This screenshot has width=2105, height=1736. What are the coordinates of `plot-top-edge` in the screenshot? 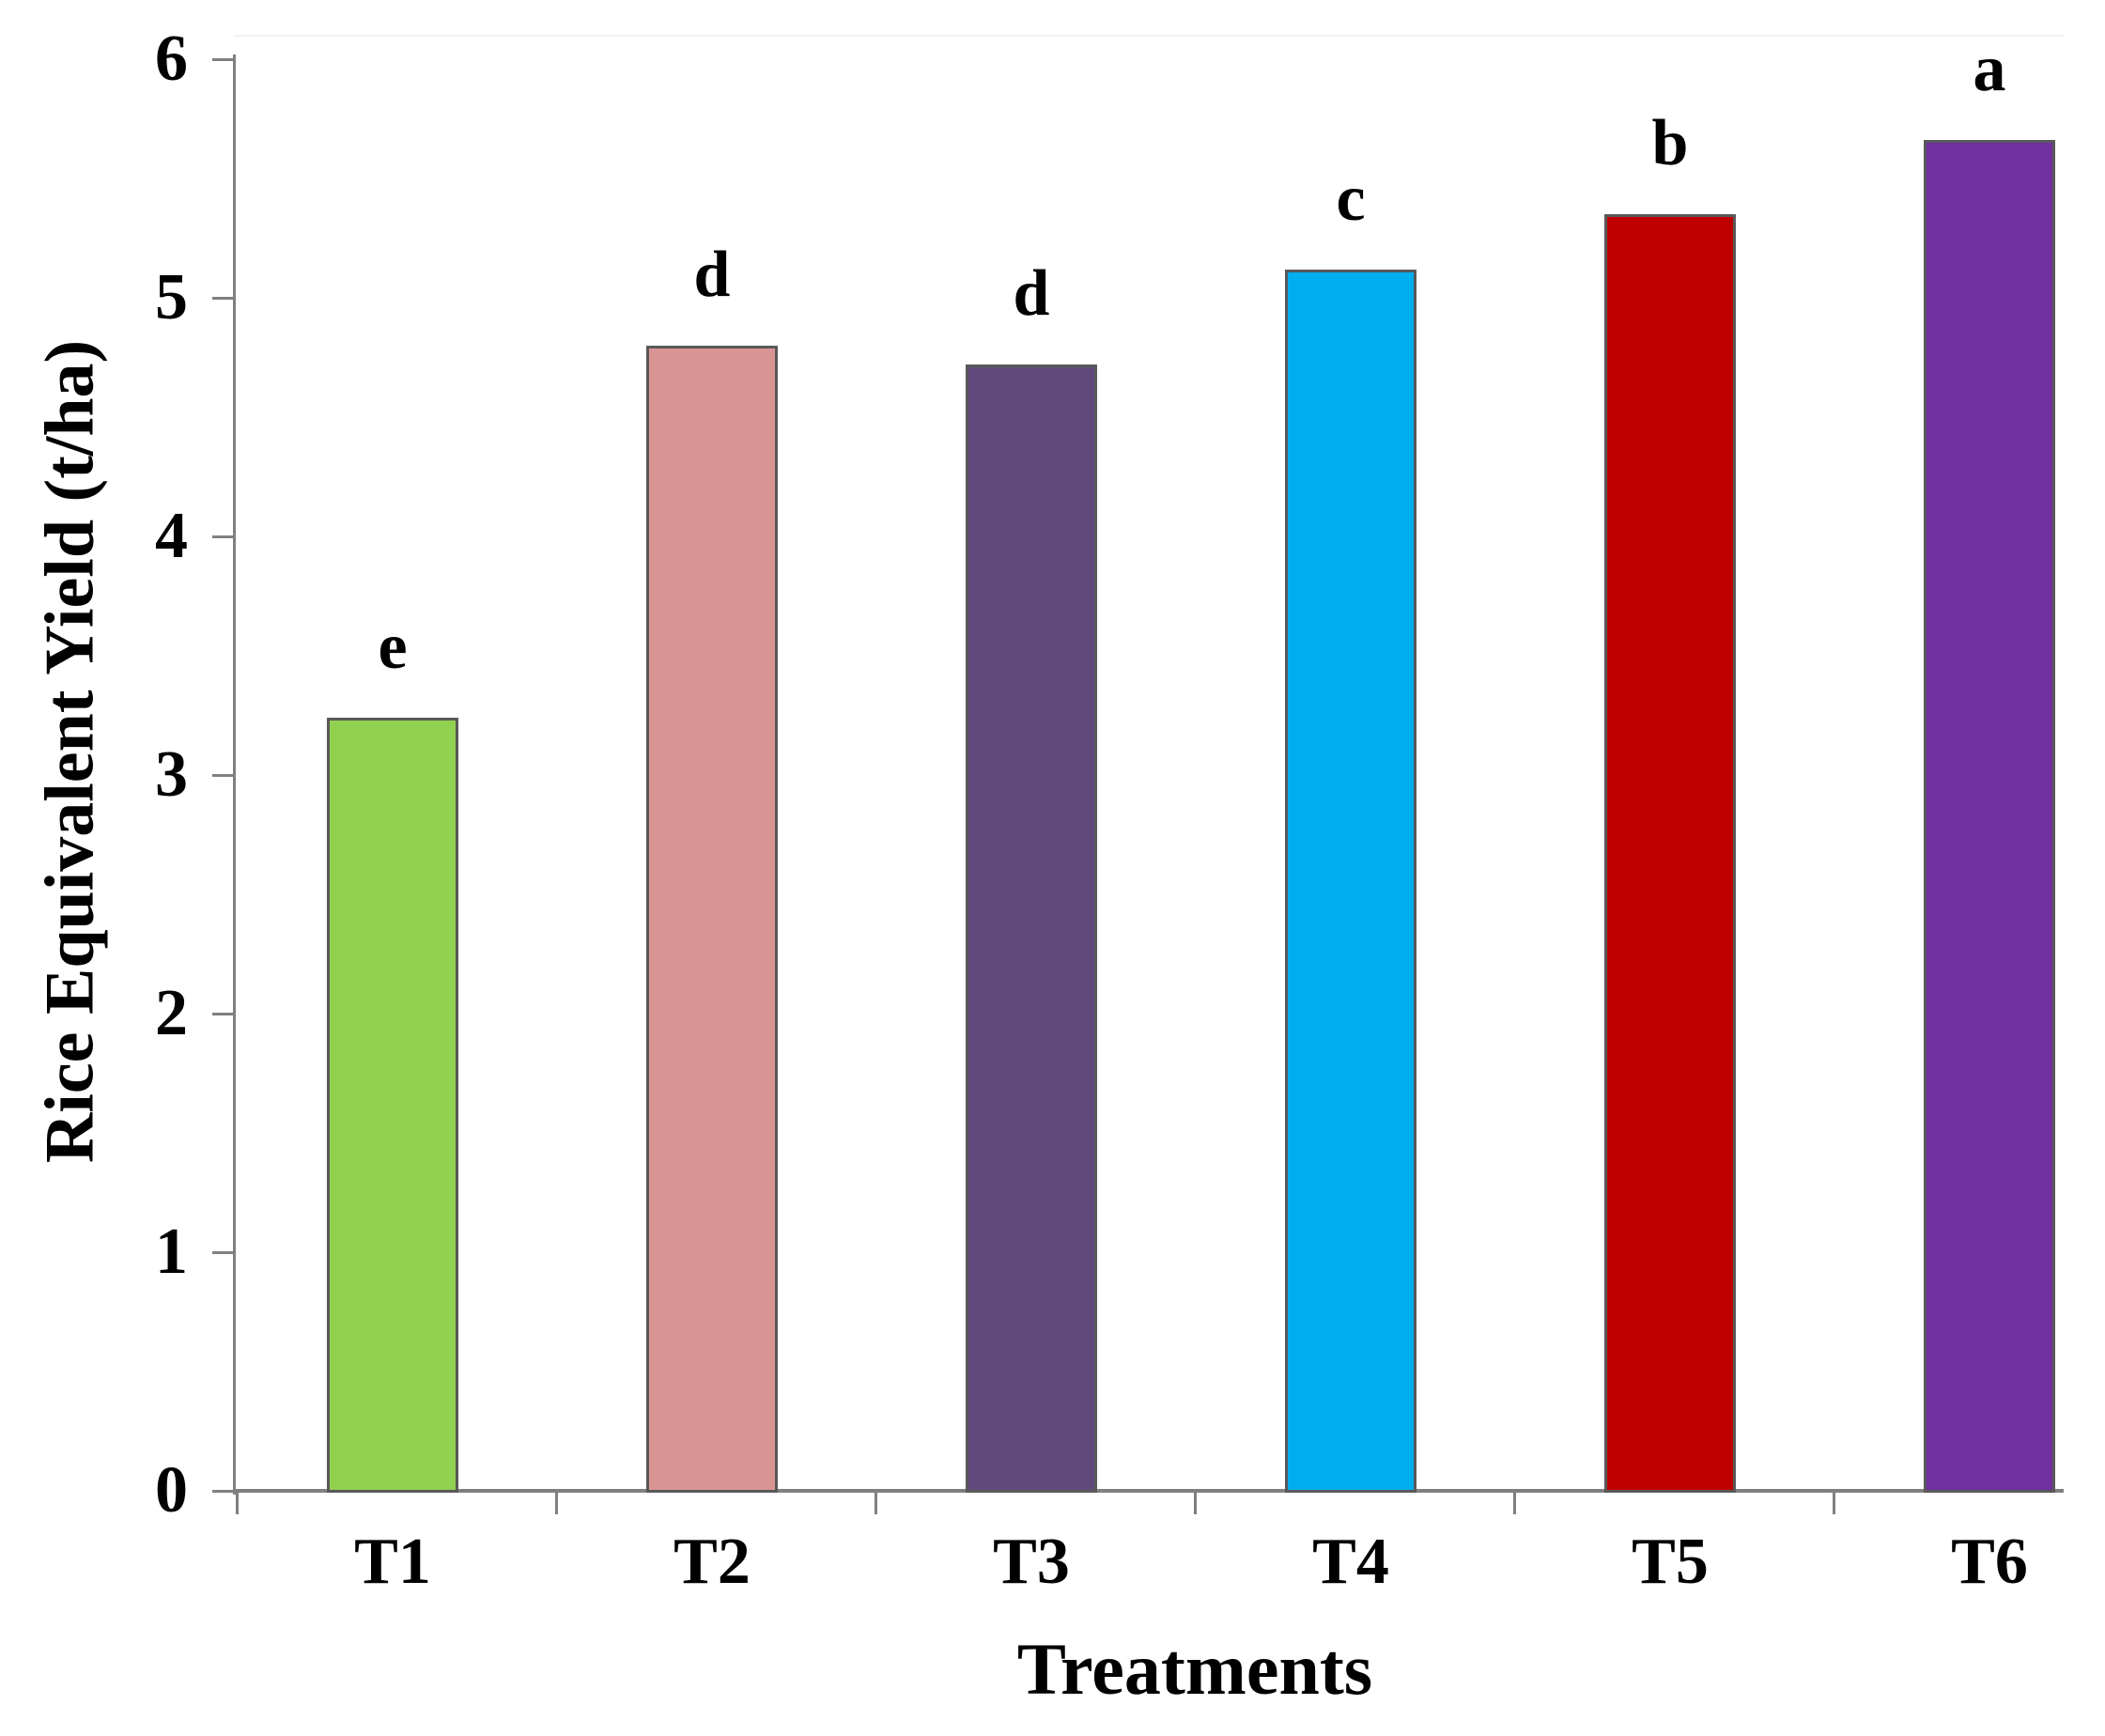 It's located at (1149, 36).